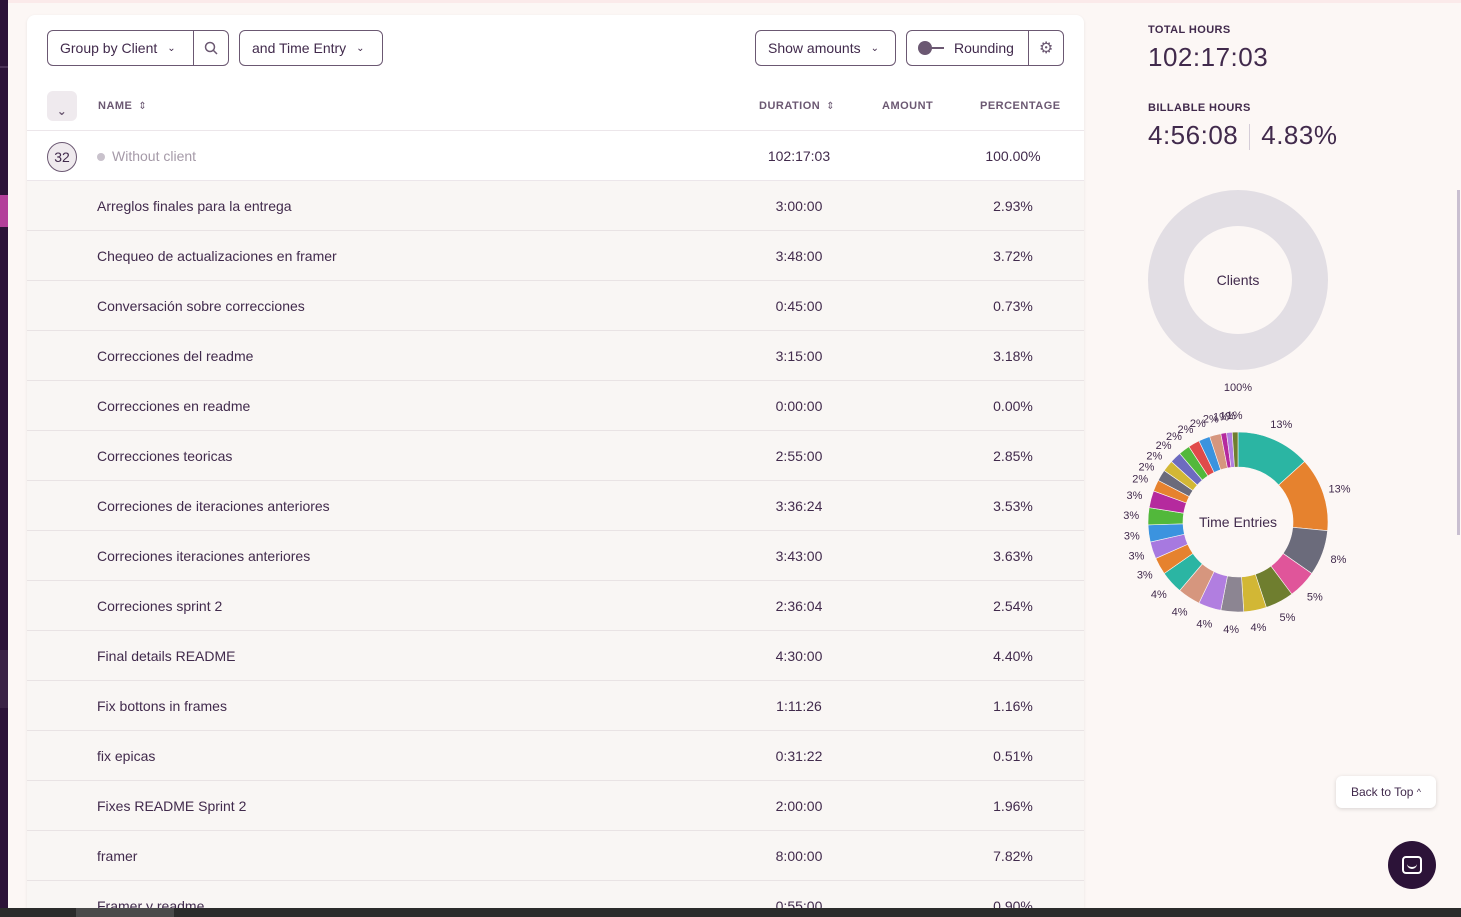  I want to click on entry-percentage: 3.18%, so click(1013, 356).